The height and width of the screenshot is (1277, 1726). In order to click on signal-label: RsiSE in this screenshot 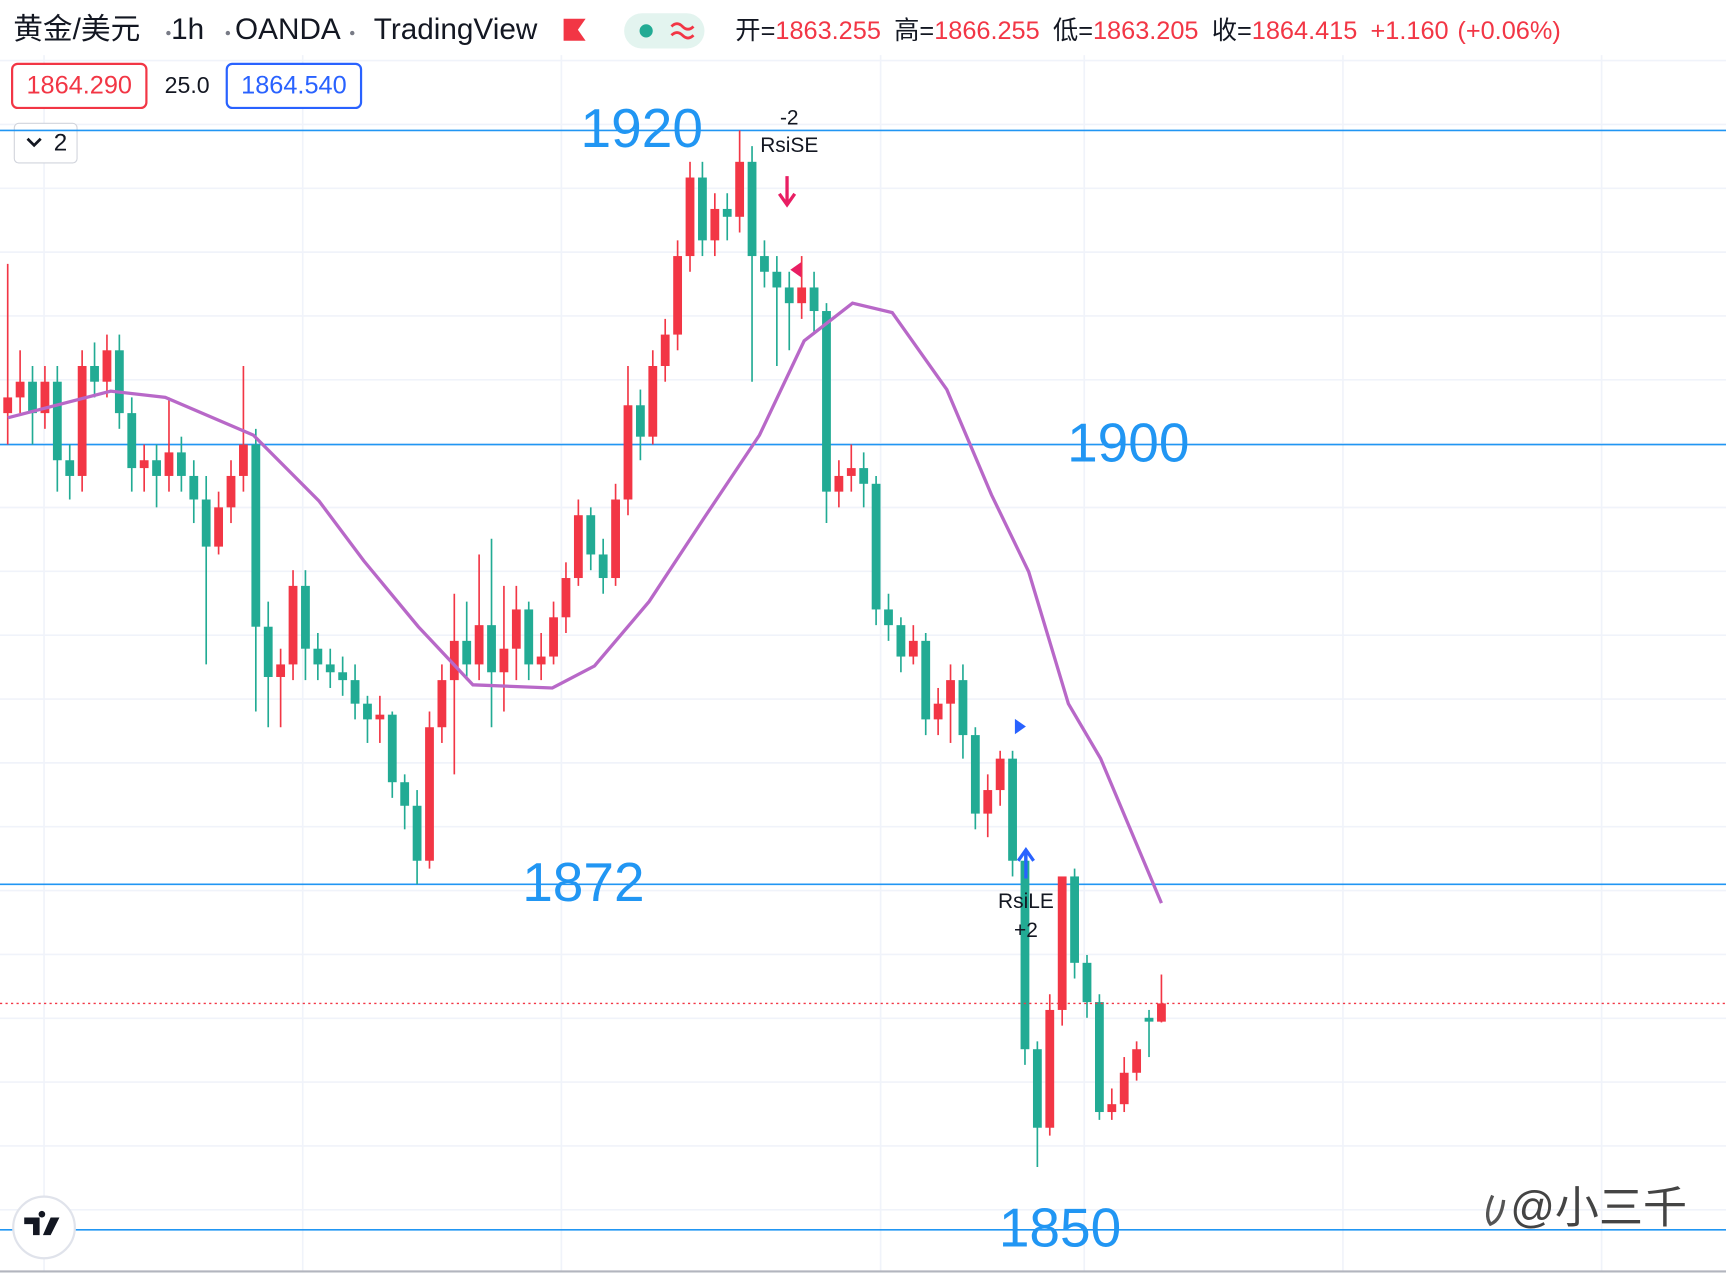, I will do `click(789, 145)`.